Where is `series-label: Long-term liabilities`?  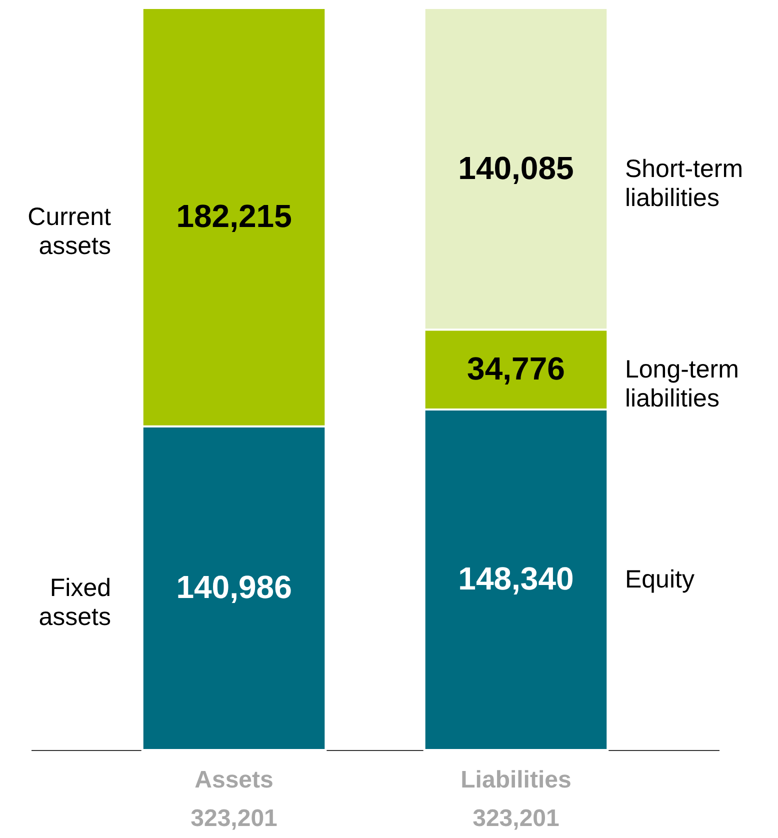 series-label: Long-term liabilities is located at coordinates (681, 384).